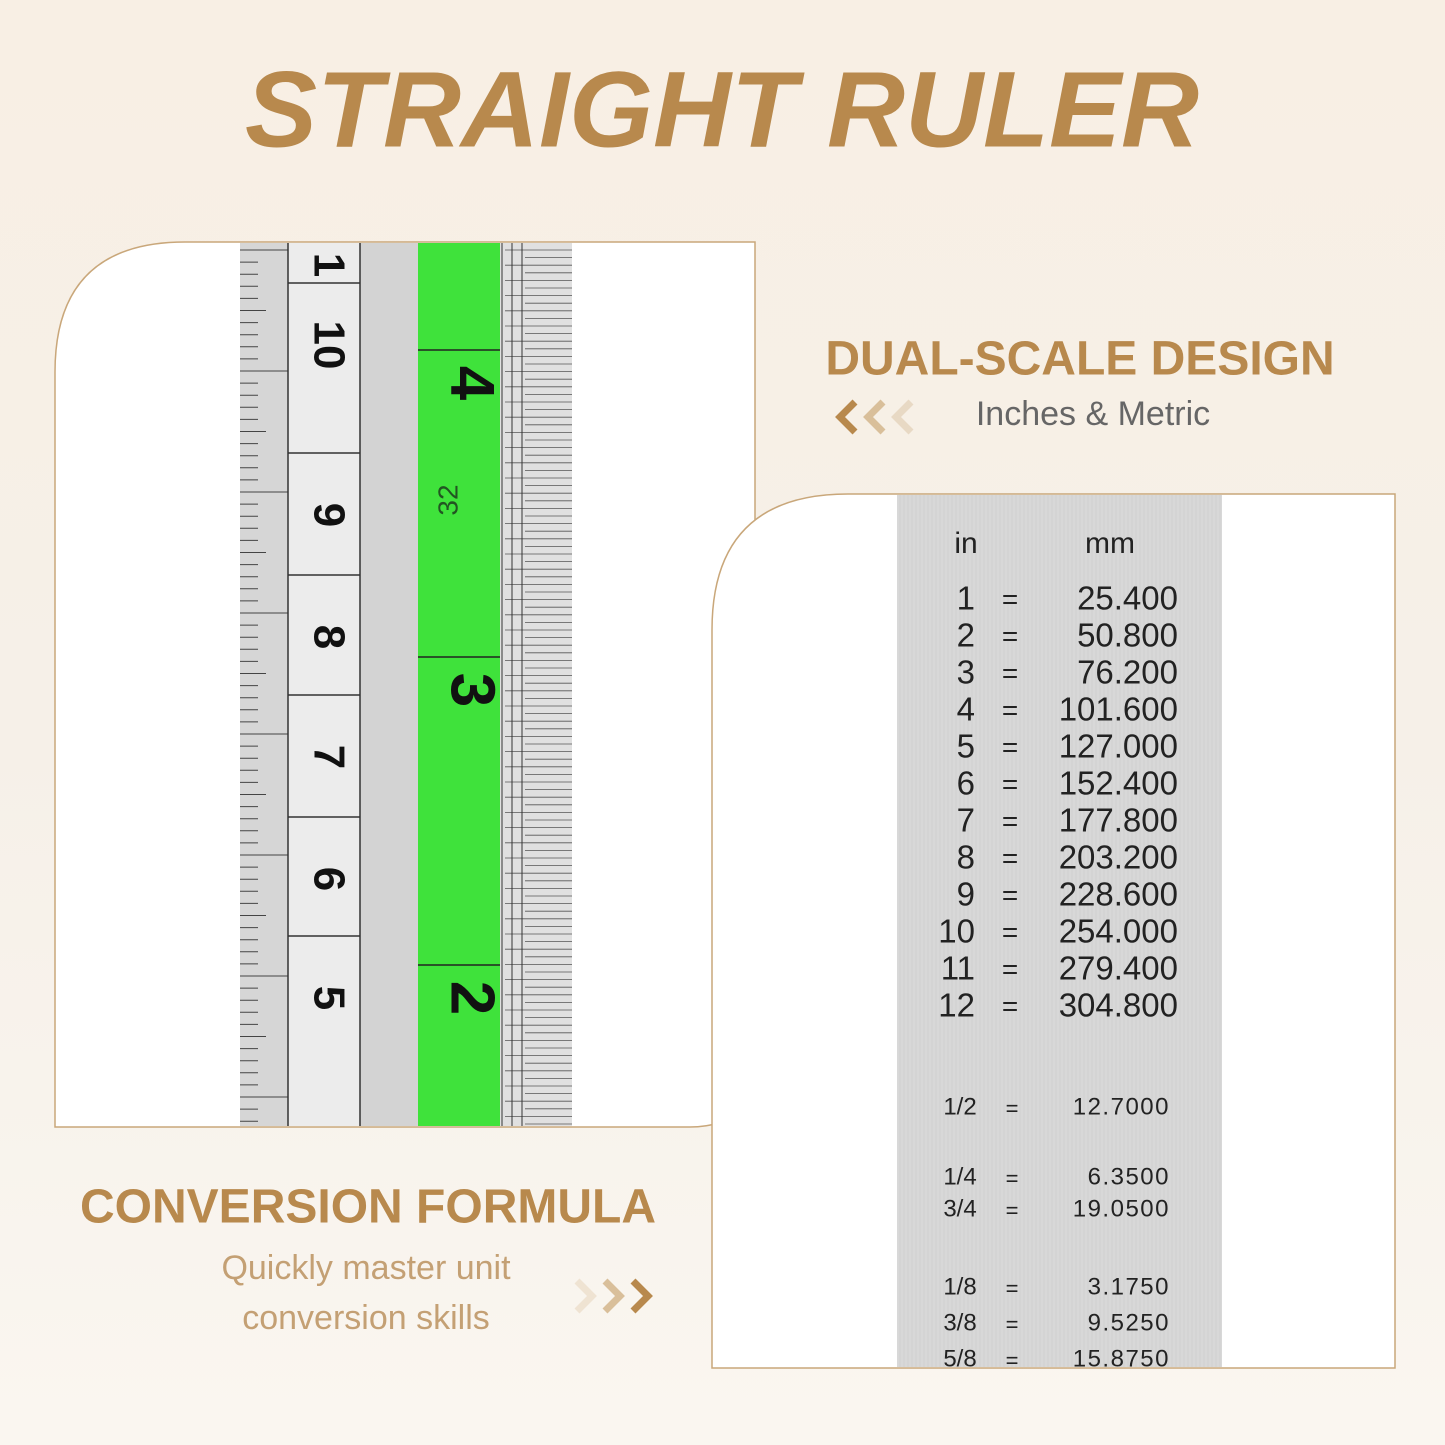 This screenshot has width=1445, height=1445. I want to click on inch-value: 11, so click(958, 968).